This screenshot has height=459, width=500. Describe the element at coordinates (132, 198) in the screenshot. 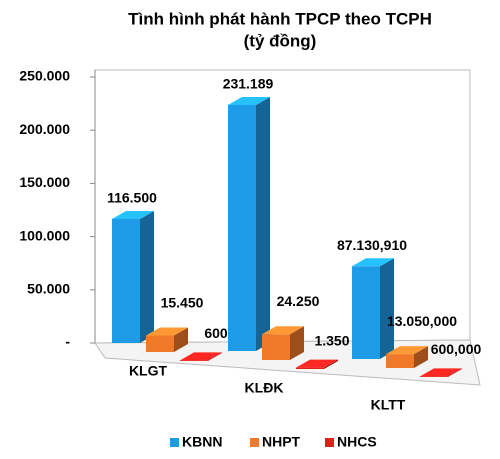

I see `value-label: 116.500` at that location.